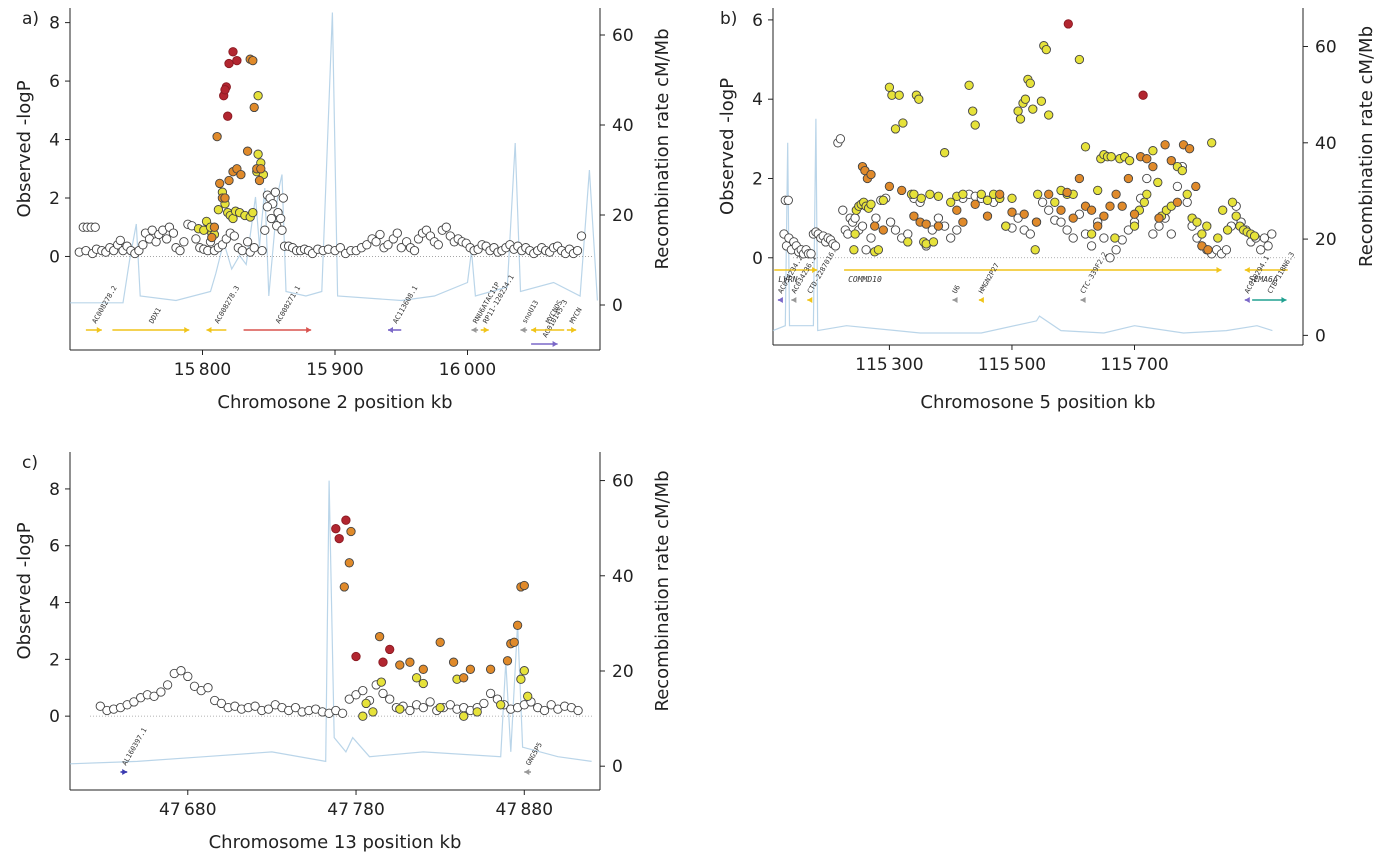  What do you see at coordinates (757, 21) in the screenshot?
I see `y-tick-label: 6` at bounding box center [757, 21].